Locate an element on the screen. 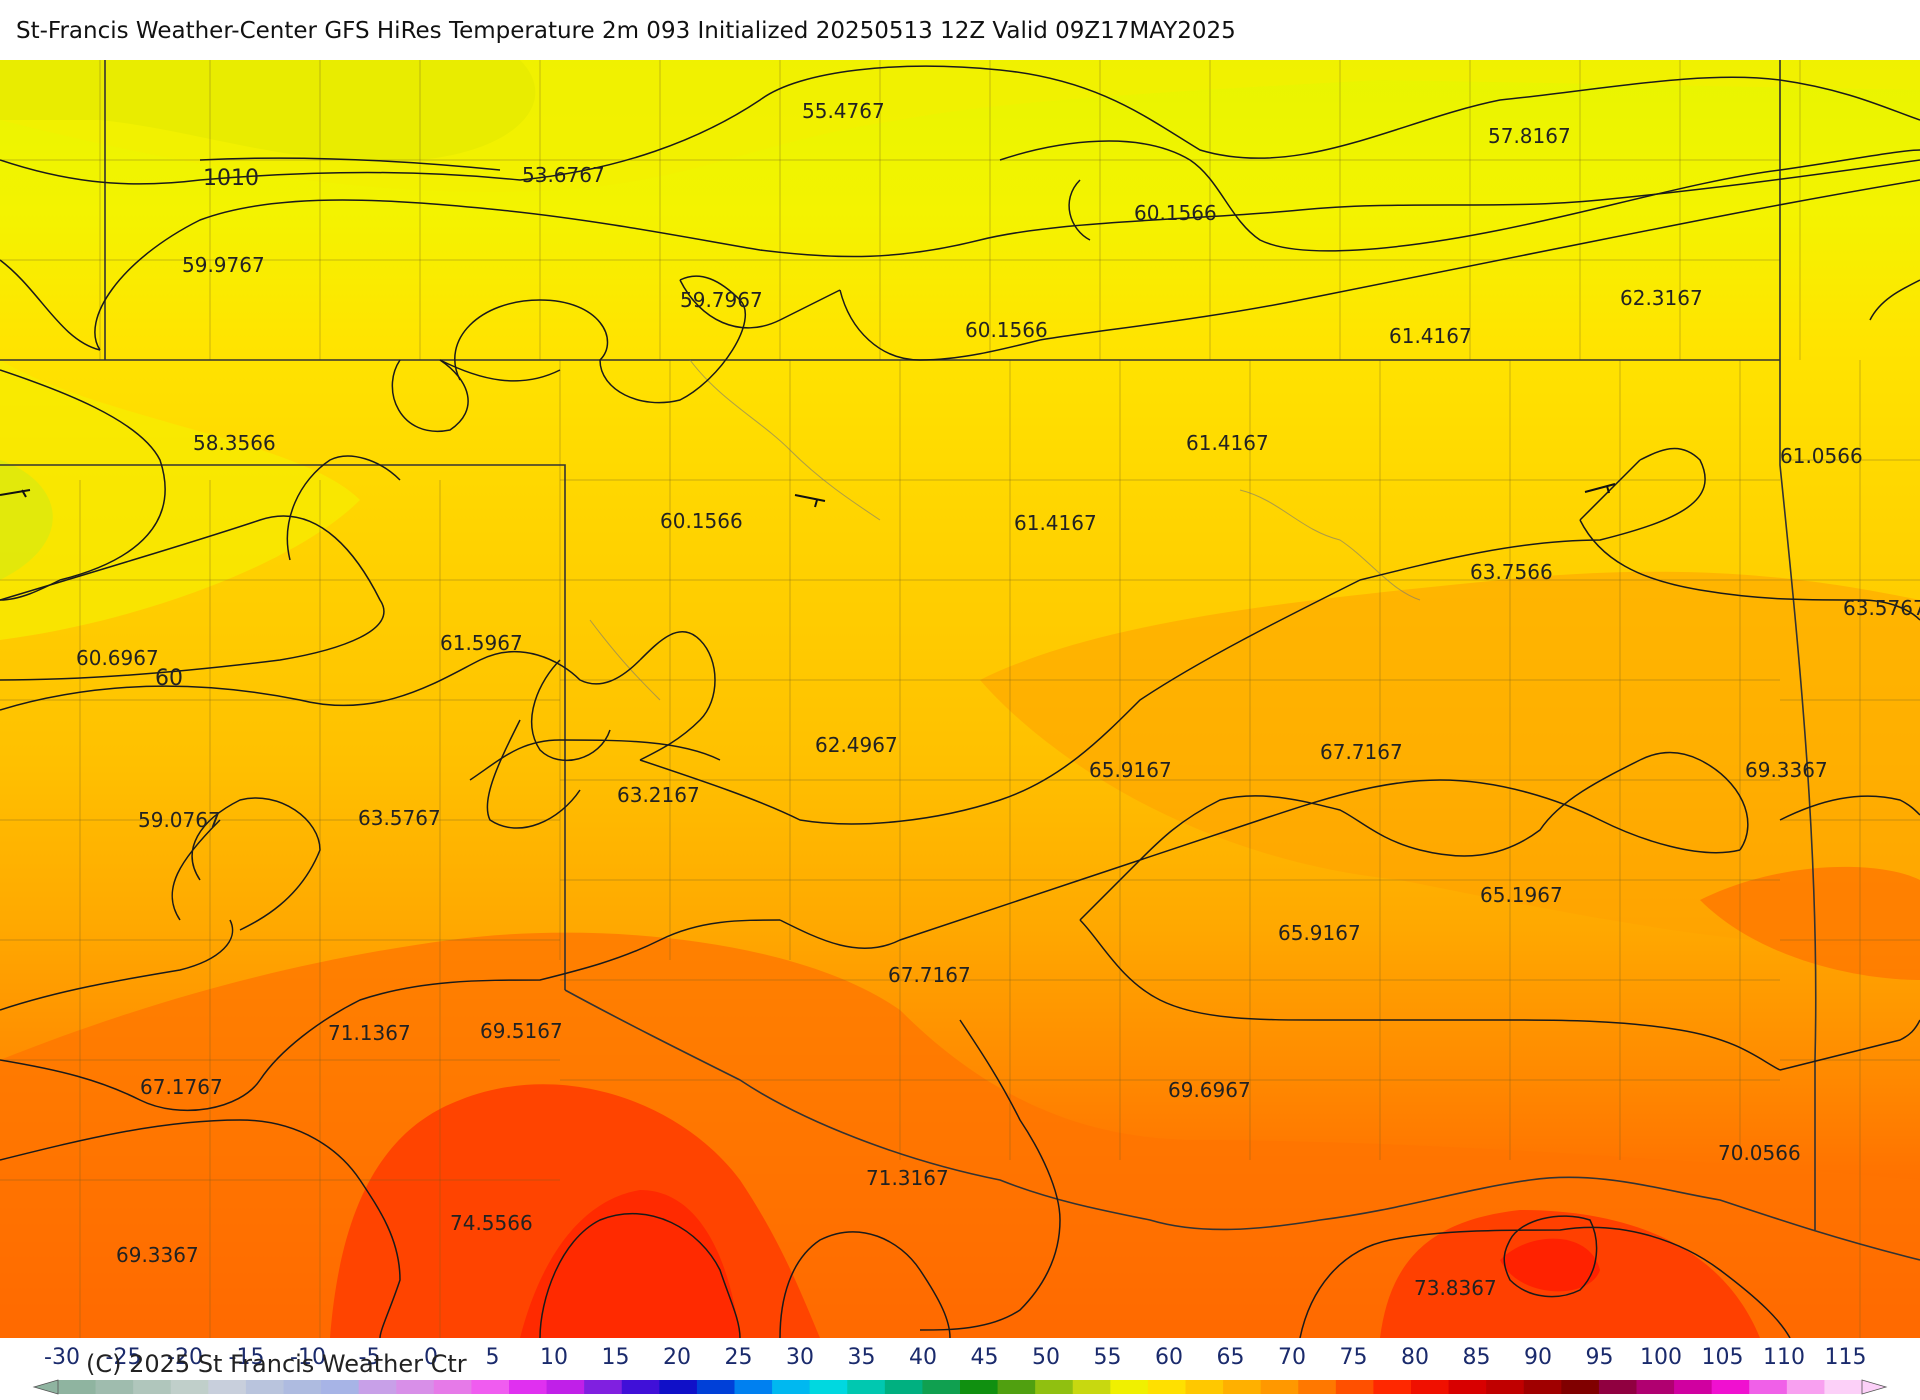 The height and width of the screenshot is (1400, 1920). temperature-label: 69.5167 is located at coordinates (521, 1031).